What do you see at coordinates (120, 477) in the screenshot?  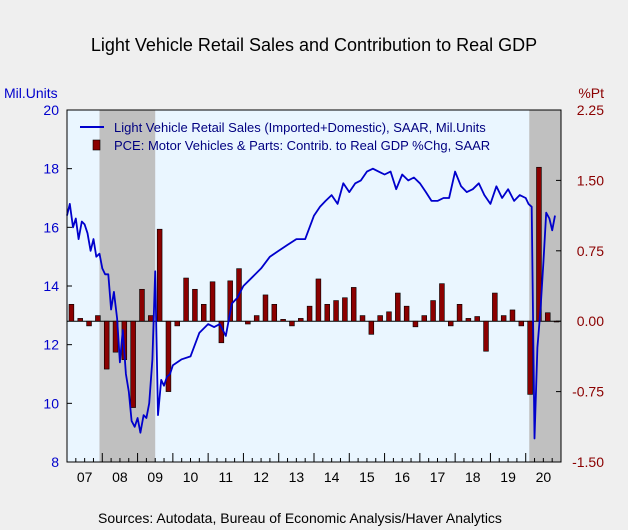 I see `x-tick-label-08: 08` at bounding box center [120, 477].